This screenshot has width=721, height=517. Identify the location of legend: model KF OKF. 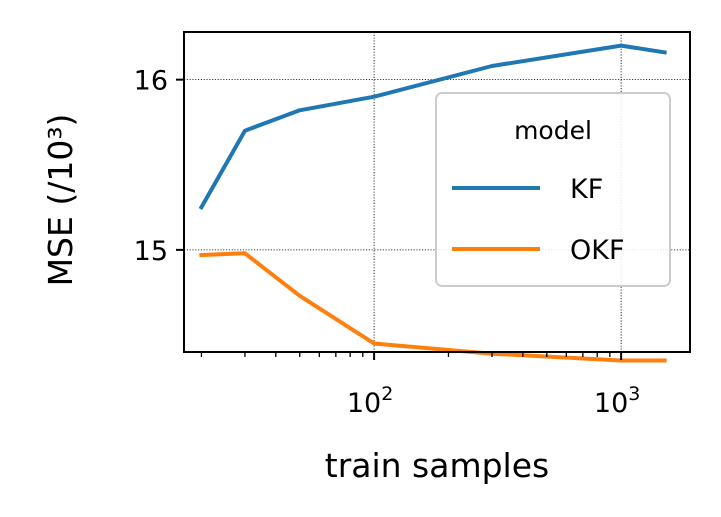
(553, 189).